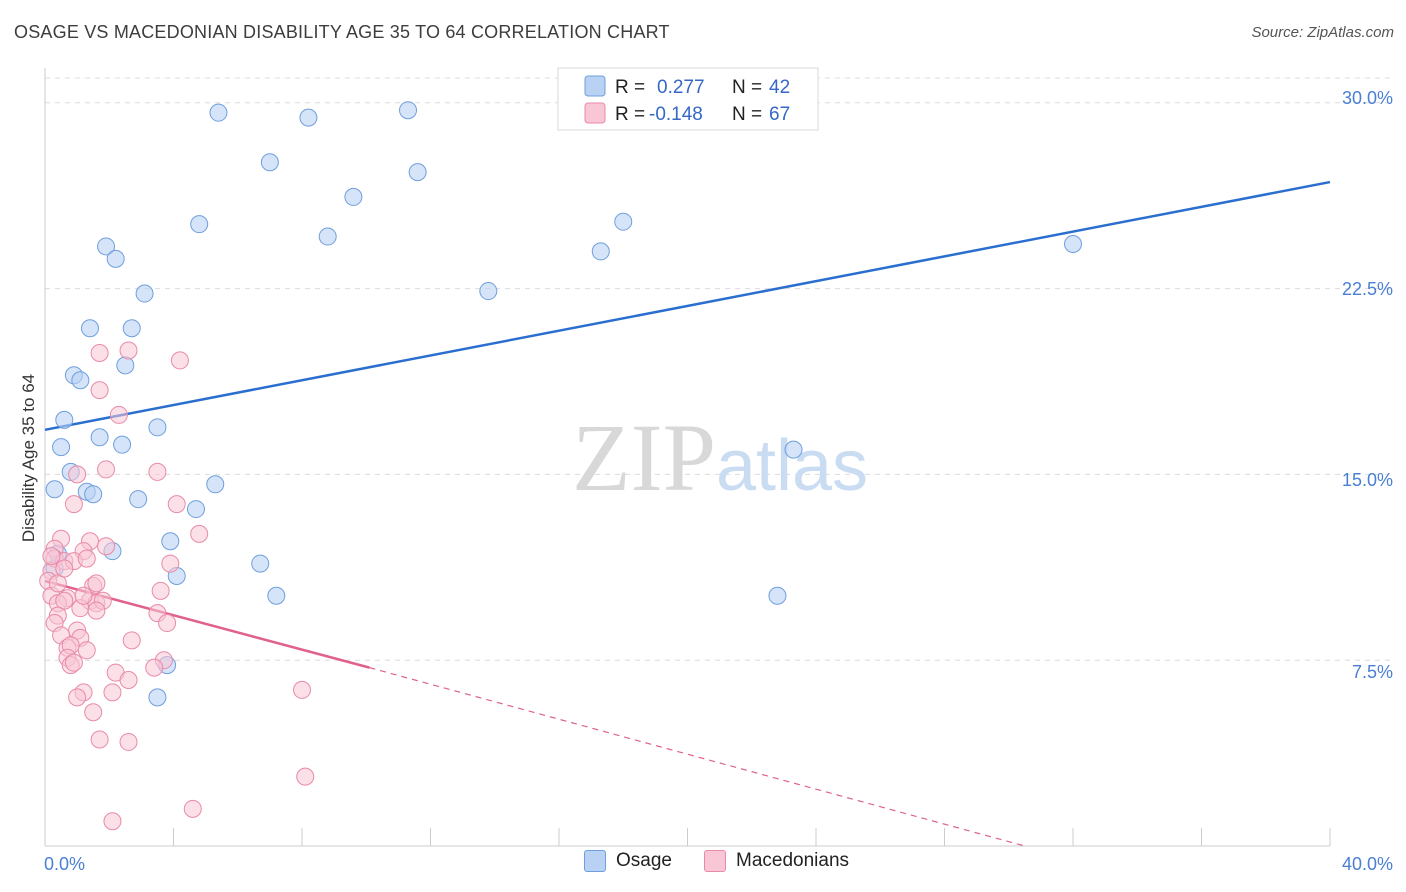  I want to click on watermark-zip: ZIP, so click(644, 457).